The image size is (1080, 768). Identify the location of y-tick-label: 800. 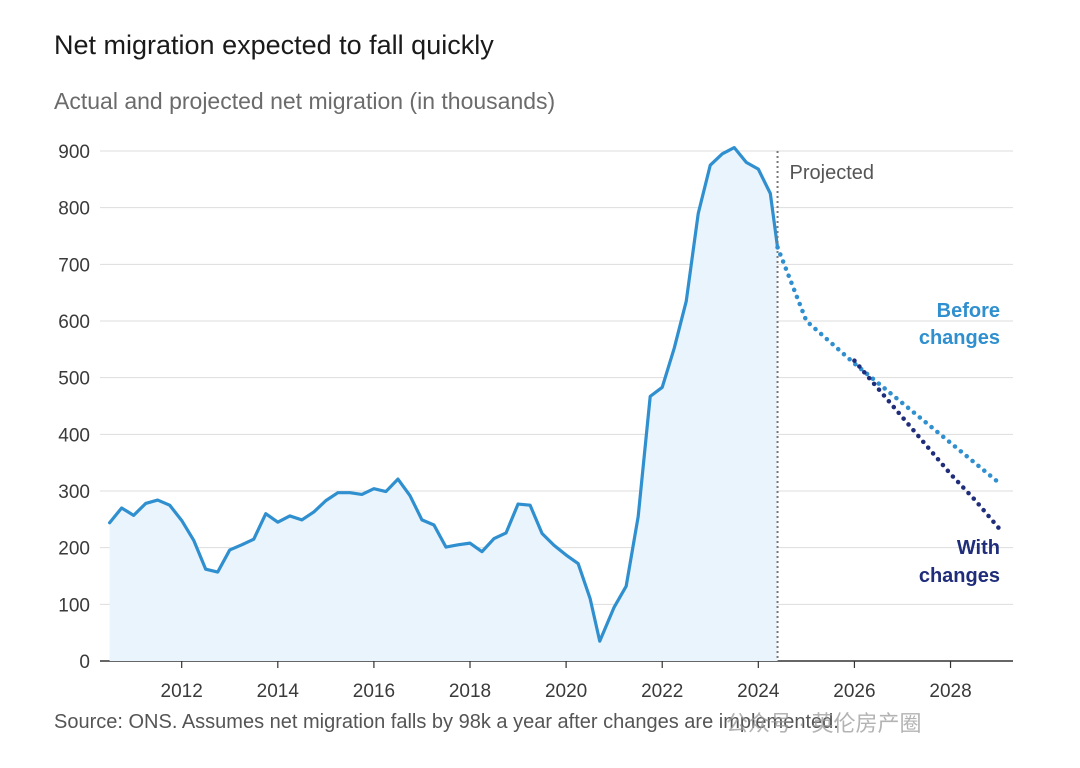
(74, 209).